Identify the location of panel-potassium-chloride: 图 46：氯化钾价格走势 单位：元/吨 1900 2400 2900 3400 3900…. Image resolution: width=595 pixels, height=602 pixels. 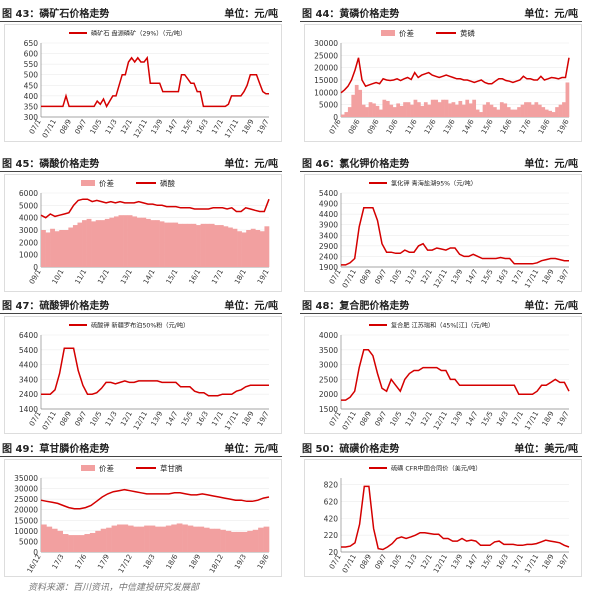
(441, 222).